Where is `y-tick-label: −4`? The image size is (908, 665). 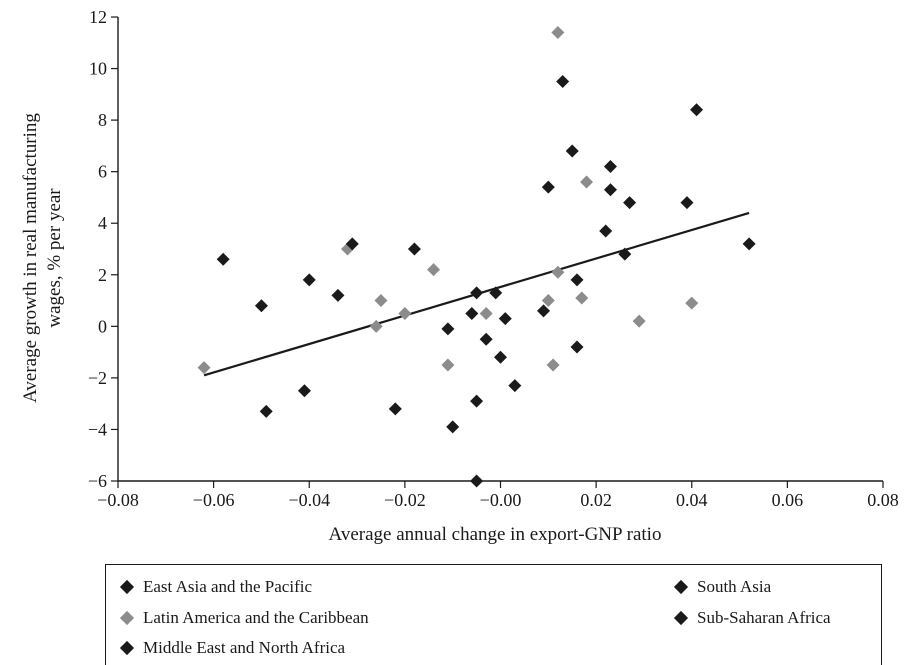 y-tick-label: −4 is located at coordinates (97, 429).